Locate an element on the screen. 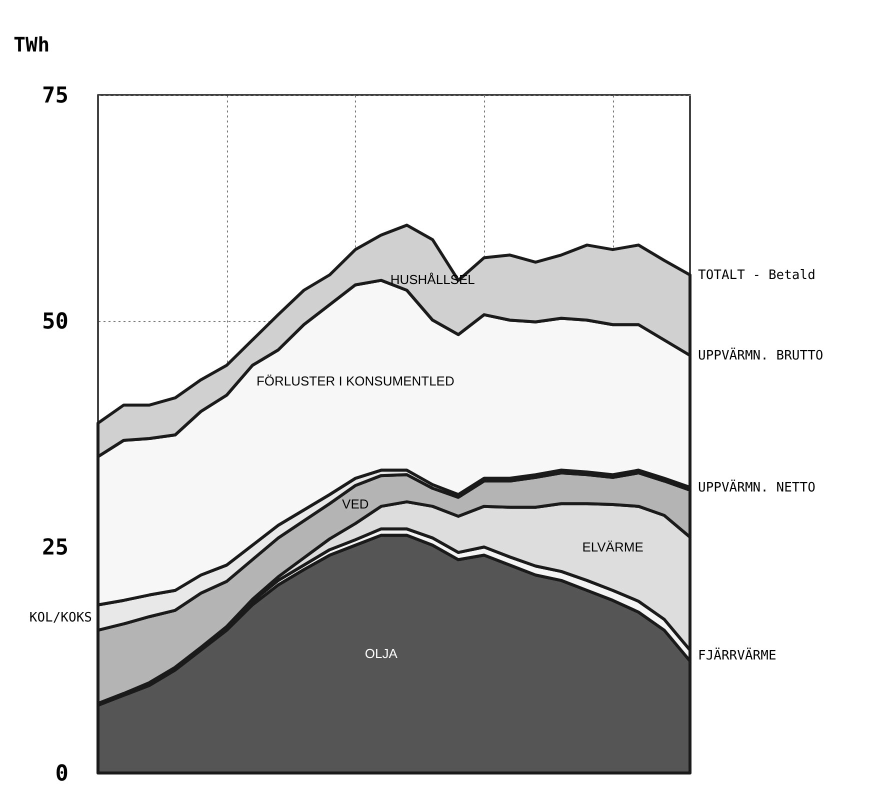 The image size is (890, 789). series-label: VED is located at coordinates (355, 504).